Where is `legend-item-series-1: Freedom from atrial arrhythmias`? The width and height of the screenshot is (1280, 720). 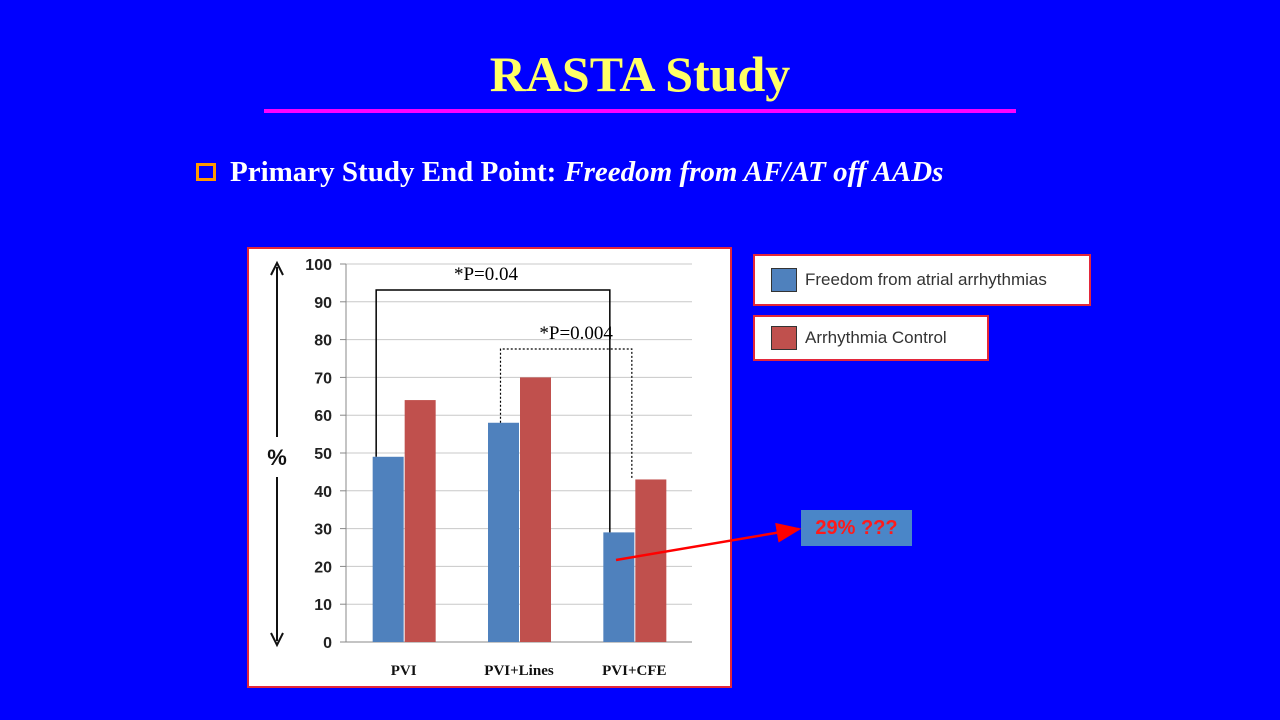 legend-item-series-1: Freedom from atrial arrhythmias is located at coordinates (922, 280).